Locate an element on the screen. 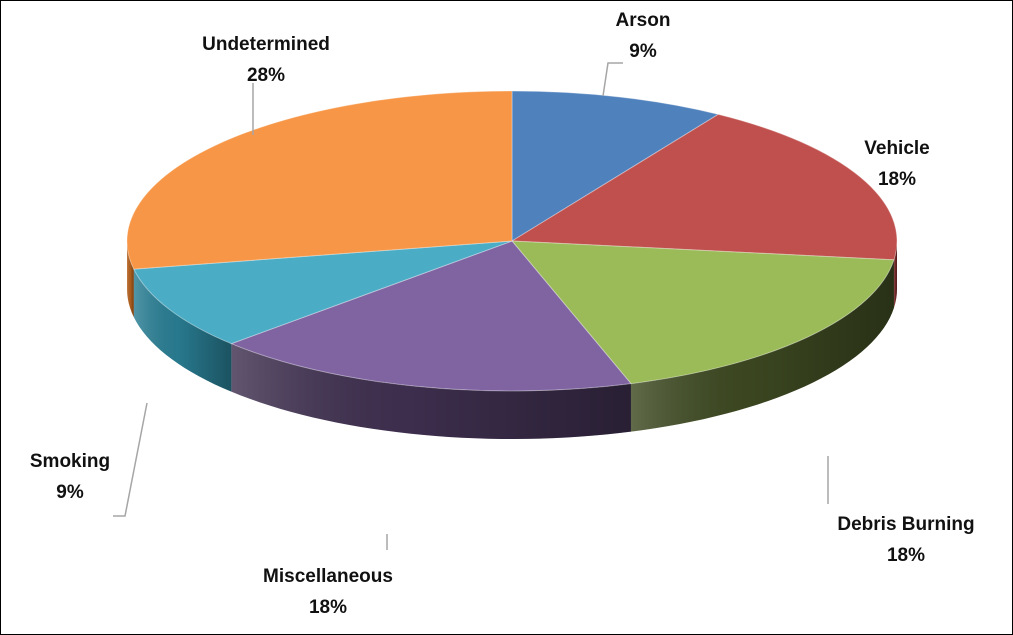  pie-slice-debris-burning is located at coordinates (702, 312).